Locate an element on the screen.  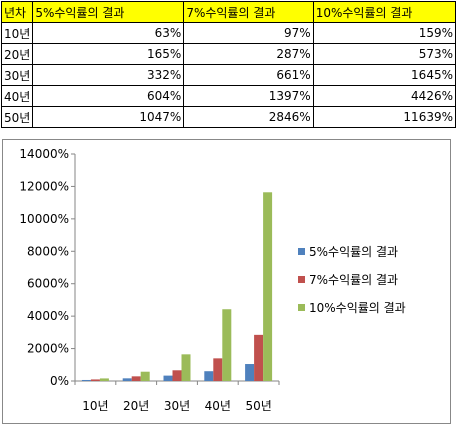
value-cell-7pct: 2846% is located at coordinates (248, 117).